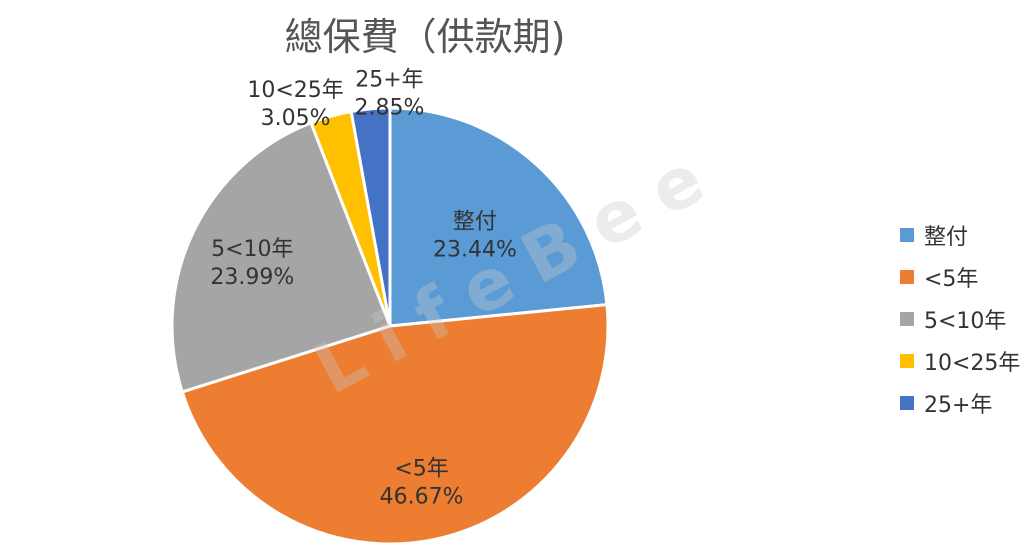 This screenshot has width=1034, height=546. I want to click on legend-item: 整付, so click(960, 235).